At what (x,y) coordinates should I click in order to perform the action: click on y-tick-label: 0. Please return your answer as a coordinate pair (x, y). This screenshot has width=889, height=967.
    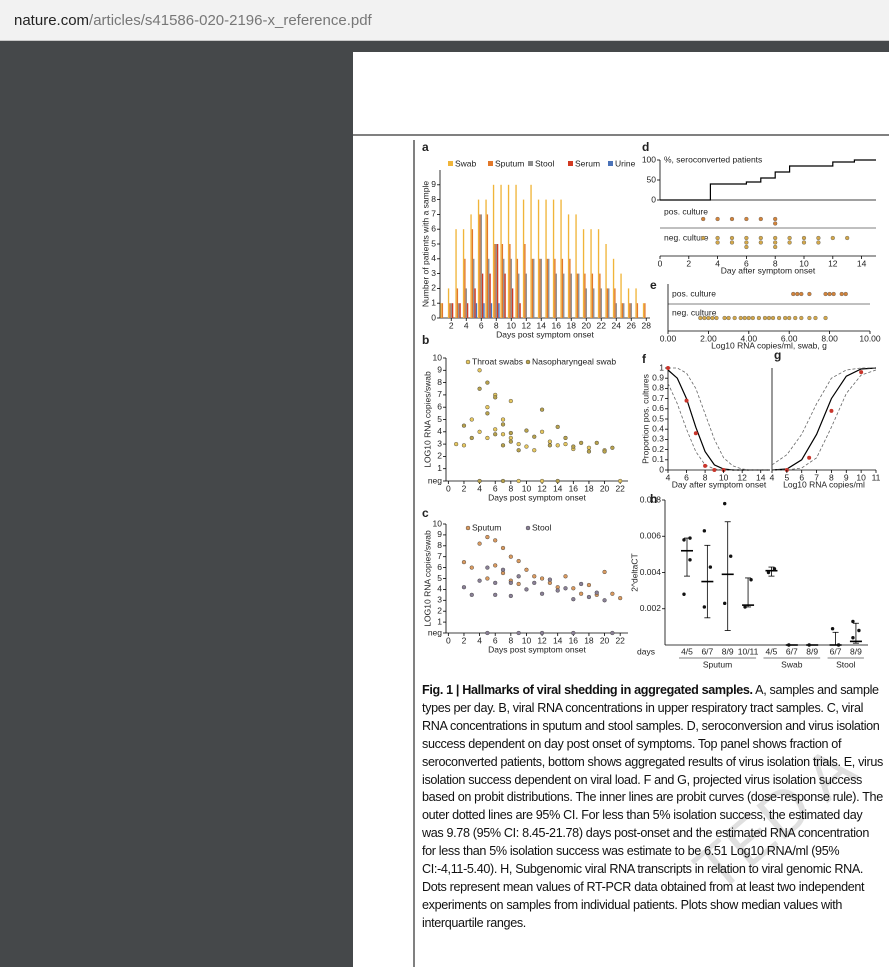
    Looking at the image, I should click on (661, 469).